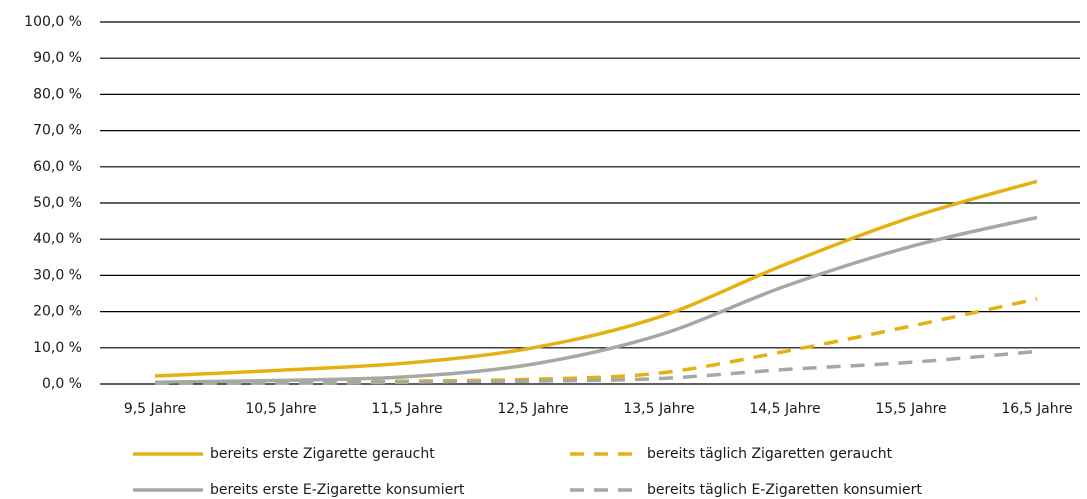  Describe the element at coordinates (57, 312) in the screenshot. I see `y-tick-label: 20,0 %` at that location.